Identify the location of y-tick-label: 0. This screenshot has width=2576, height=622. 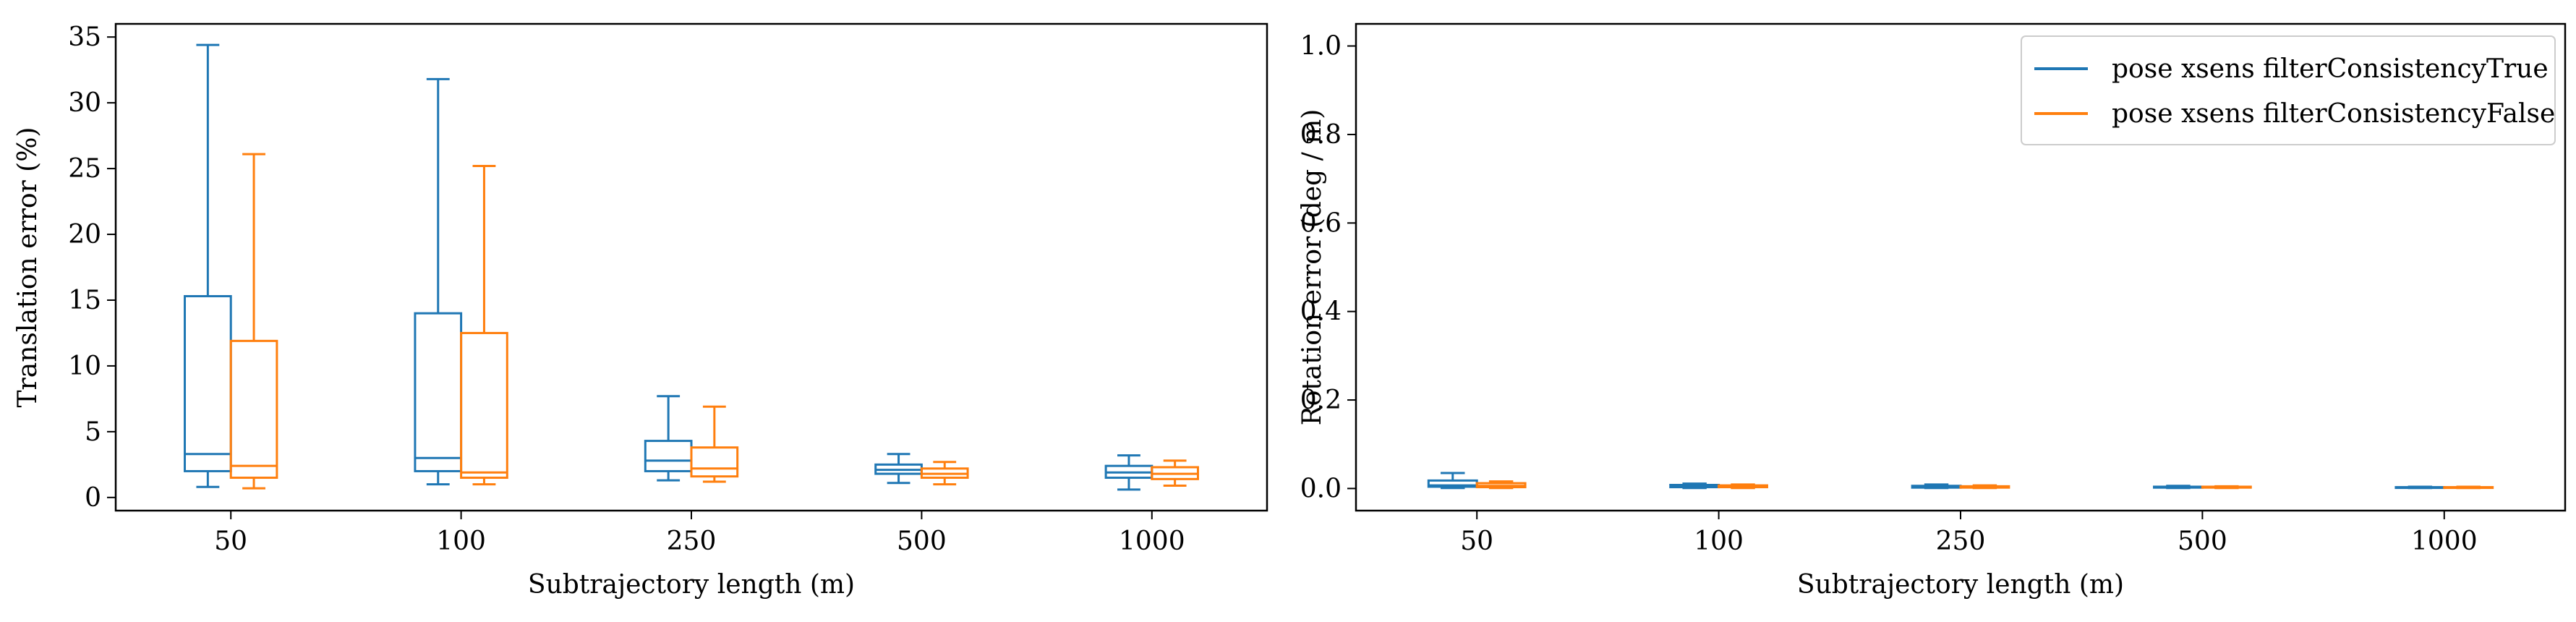
(93, 498).